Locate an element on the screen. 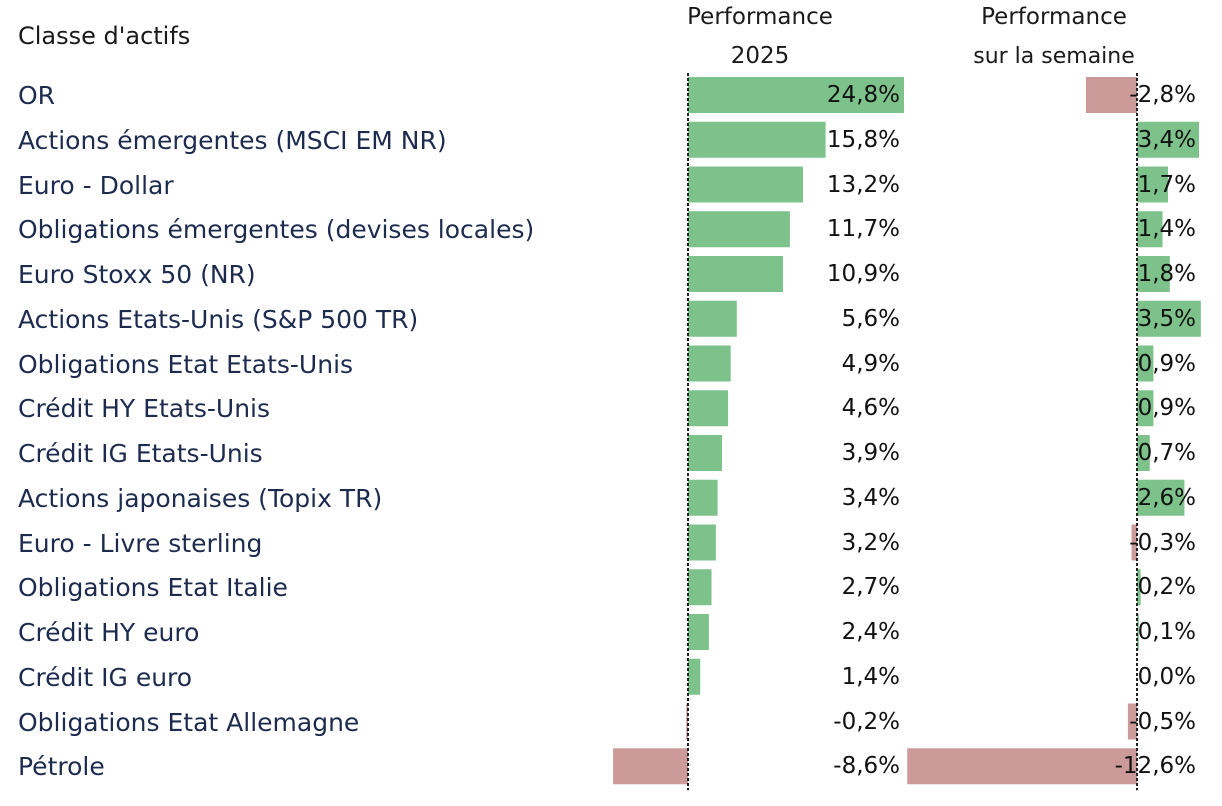 The width and height of the screenshot is (1222, 806). week-value-label: 3,4% is located at coordinates (1166, 139).